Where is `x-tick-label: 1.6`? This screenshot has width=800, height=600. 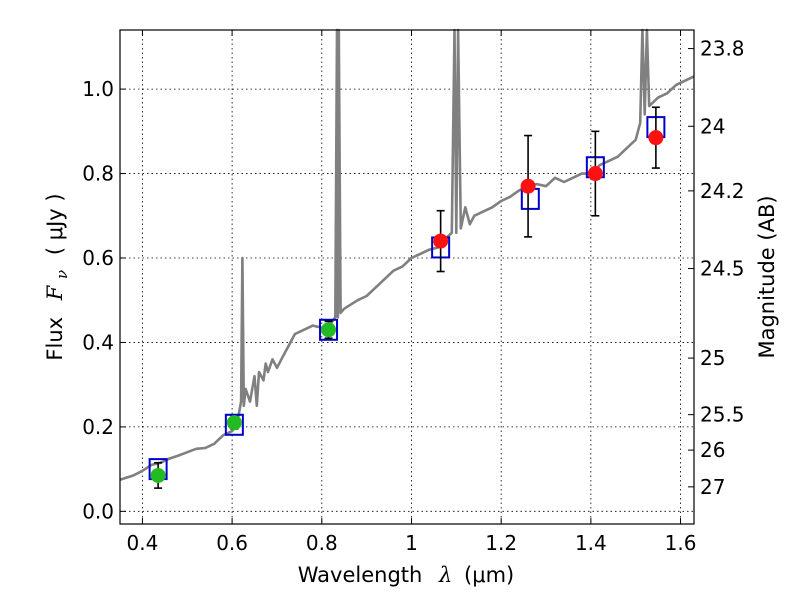
x-tick-label: 1.6 is located at coordinates (681, 543).